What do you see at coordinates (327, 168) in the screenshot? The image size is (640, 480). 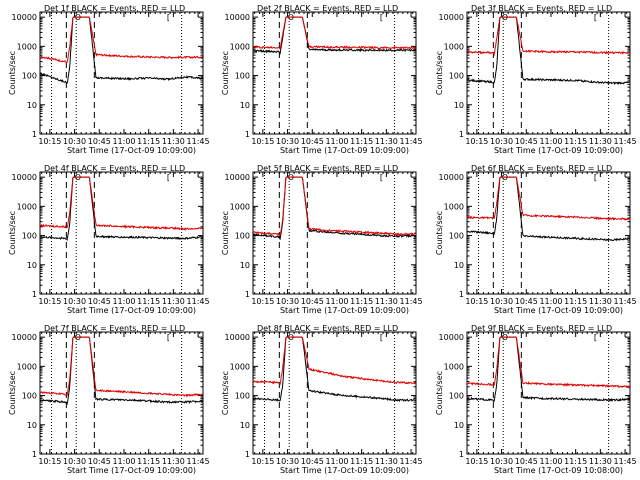 I see `chart-title: Det 5f BLACK = Events, RED = LLD` at bounding box center [327, 168].